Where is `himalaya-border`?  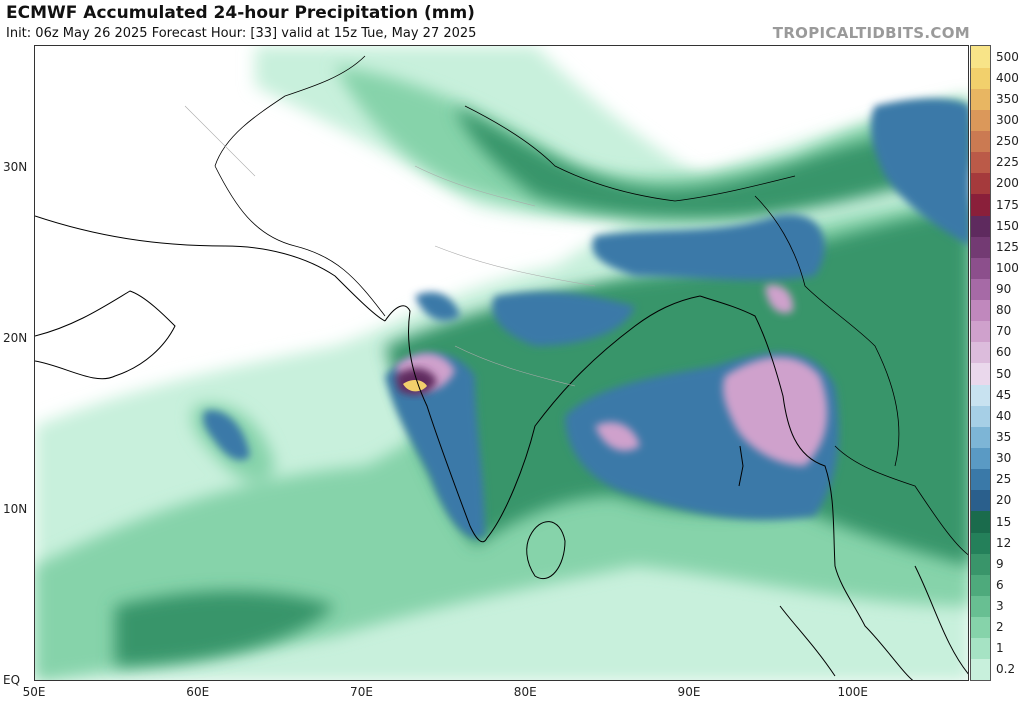 himalaya-border is located at coordinates (630, 153).